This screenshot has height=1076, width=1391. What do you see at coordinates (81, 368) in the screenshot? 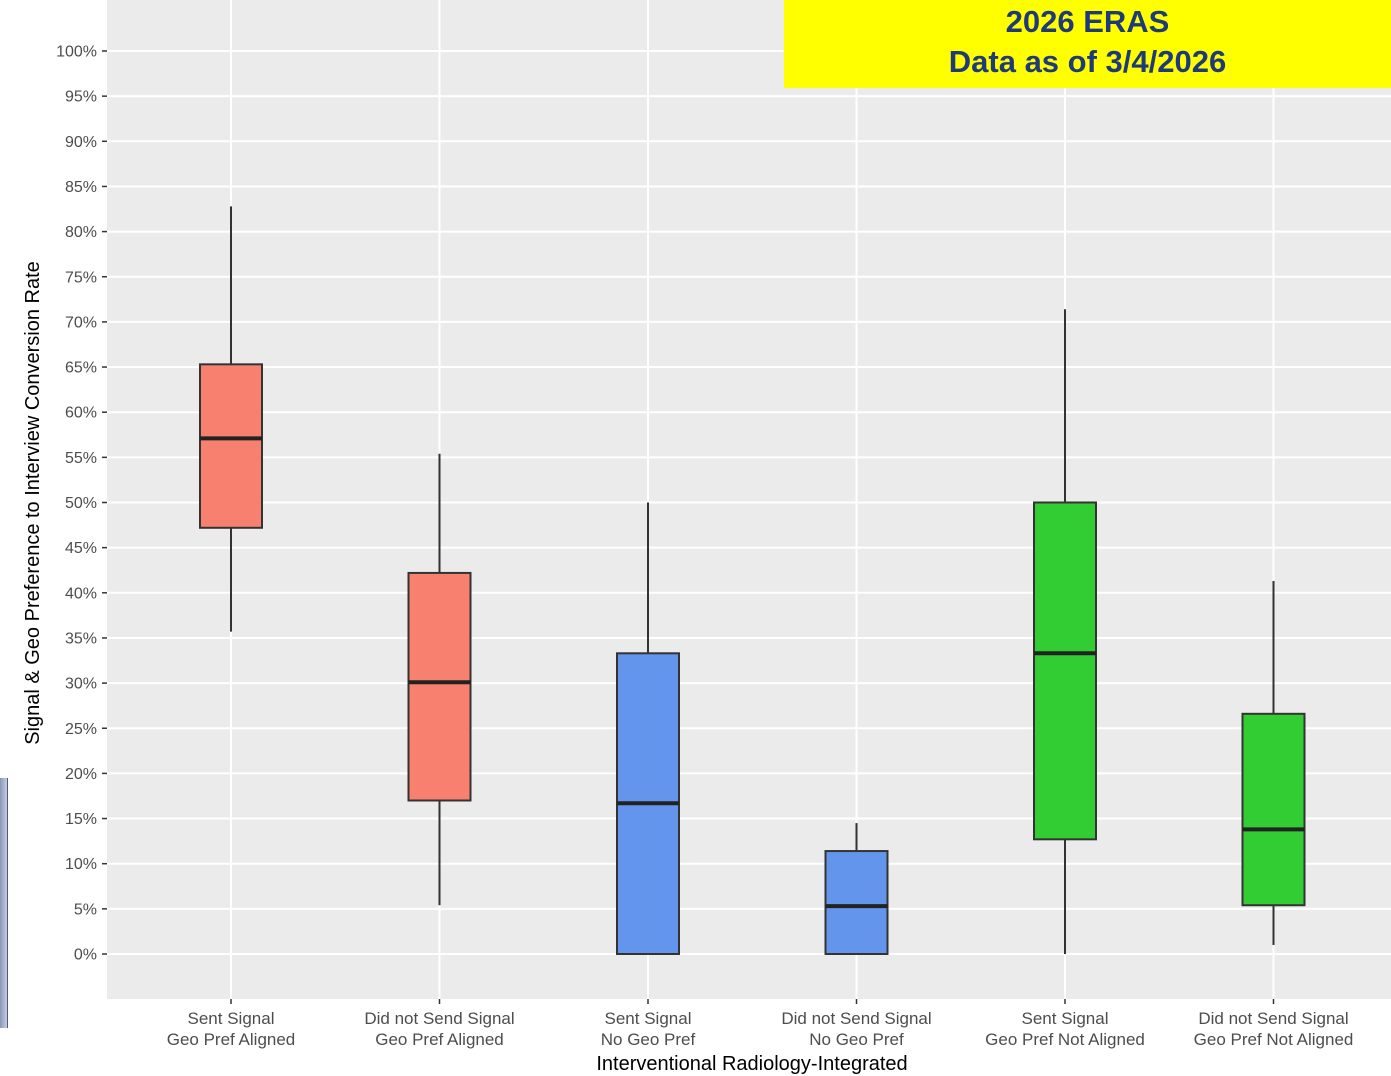
I see `y-tick-label: 65%` at bounding box center [81, 368].